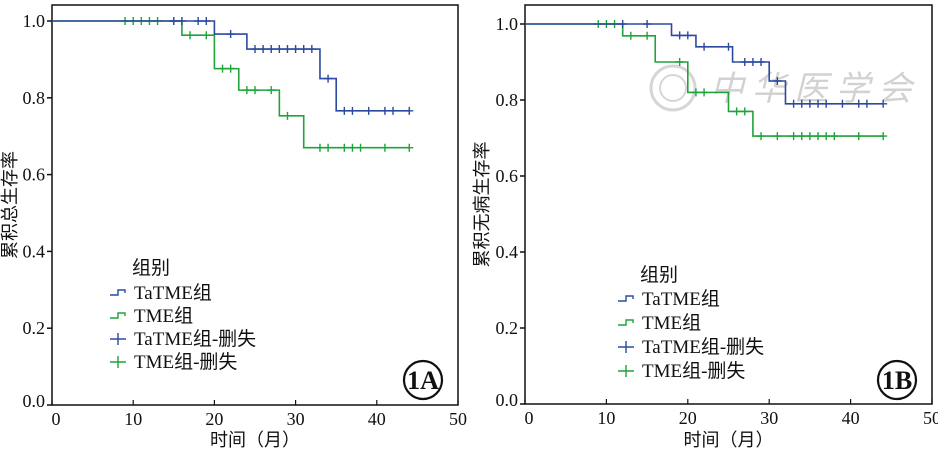 This screenshot has width=938, height=453. What do you see at coordinates (458, 419) in the screenshot?
I see `x-tick-label: 50` at bounding box center [458, 419].